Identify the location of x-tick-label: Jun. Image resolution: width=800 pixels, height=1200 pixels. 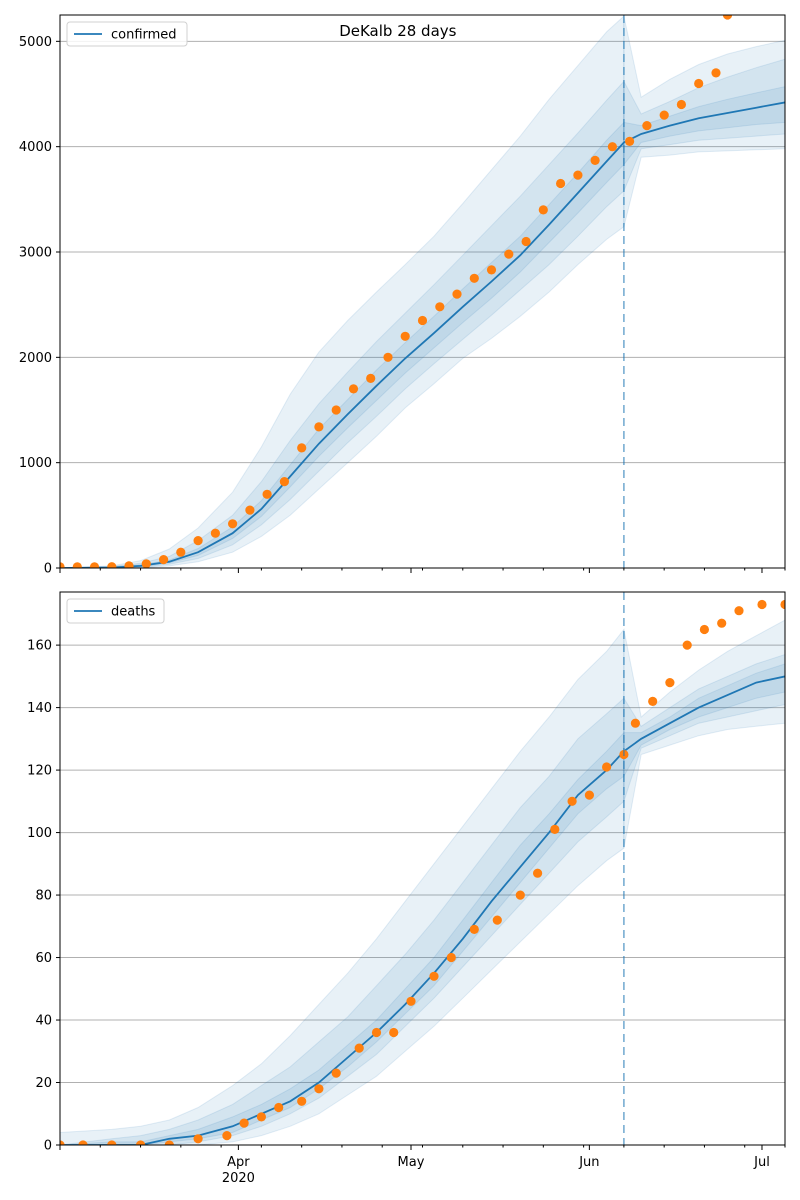
(588, 1162).